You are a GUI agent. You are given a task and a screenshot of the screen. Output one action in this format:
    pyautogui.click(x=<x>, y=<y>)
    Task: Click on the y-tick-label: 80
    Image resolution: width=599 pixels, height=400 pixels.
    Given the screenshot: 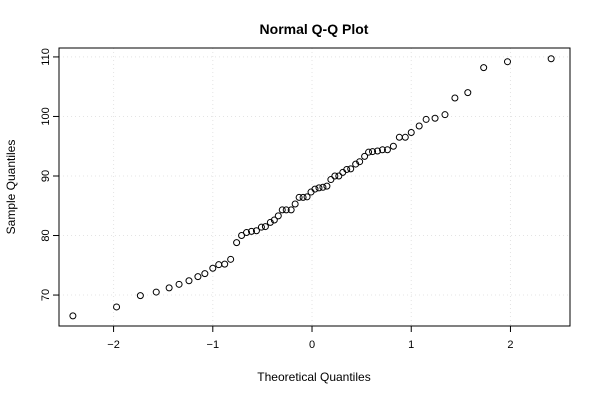 What is the action you would take?
    pyautogui.click(x=46, y=235)
    